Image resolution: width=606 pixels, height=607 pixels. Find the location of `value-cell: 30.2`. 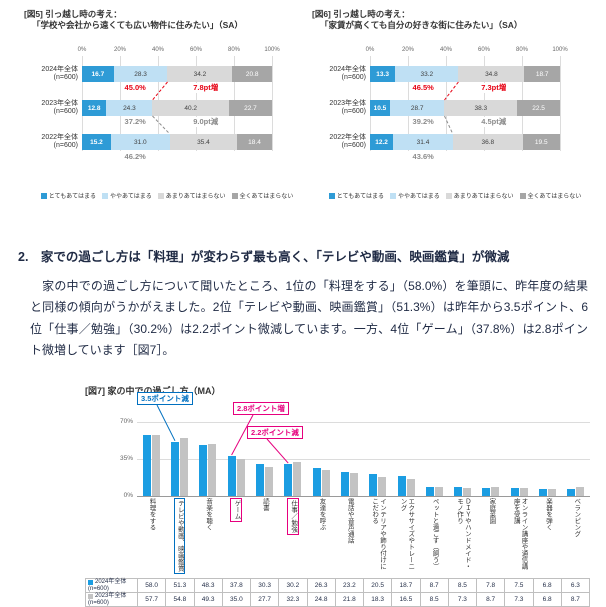

value-cell: 30.2 is located at coordinates (293, 586).